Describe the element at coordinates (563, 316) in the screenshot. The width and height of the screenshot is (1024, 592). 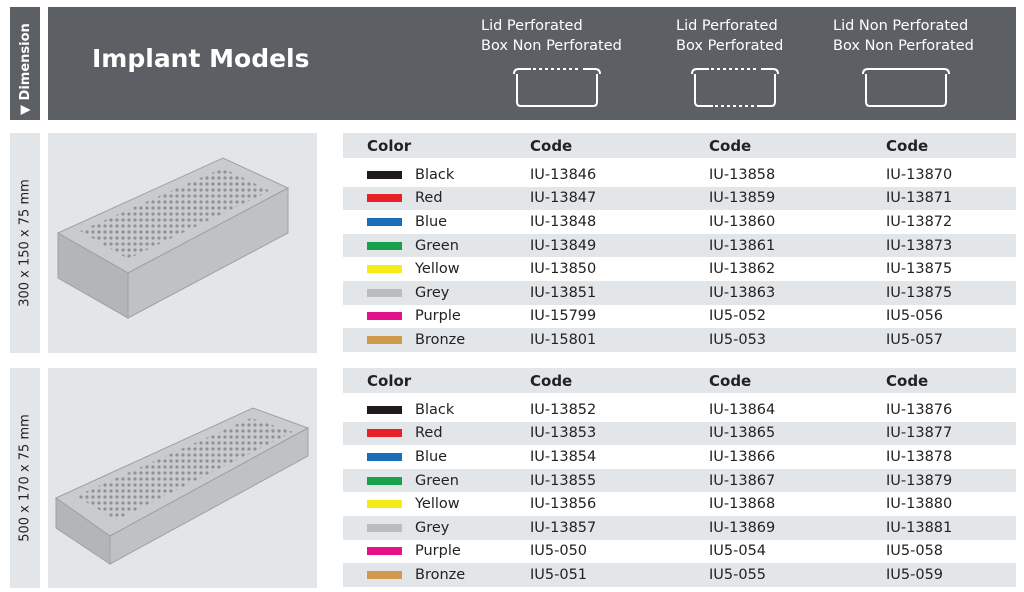
I see `product-code: IU-15799` at that location.